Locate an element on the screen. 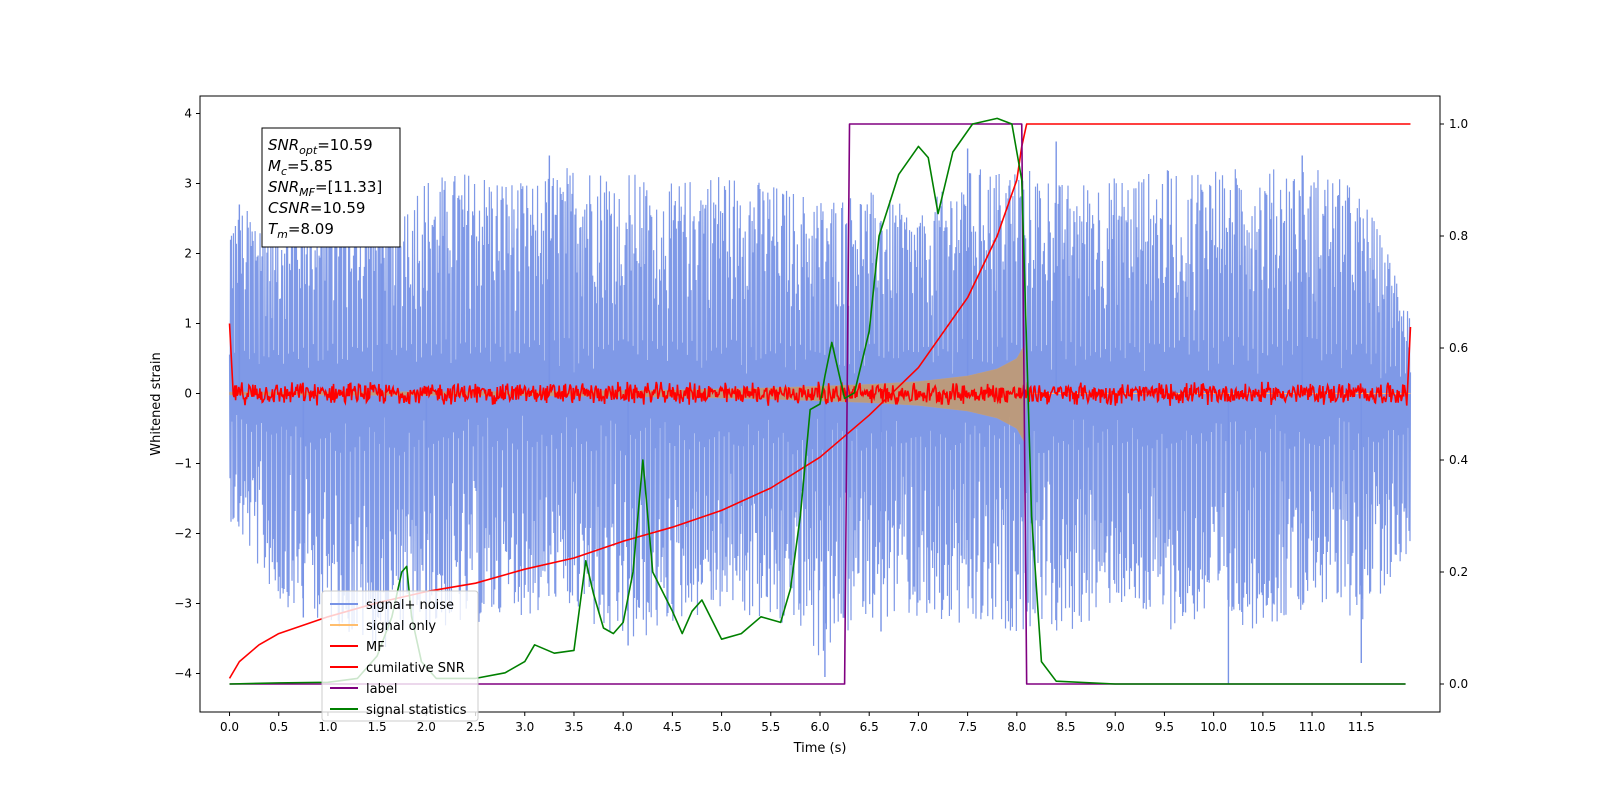  info-subscript: MF is located at coordinates (307, 192).